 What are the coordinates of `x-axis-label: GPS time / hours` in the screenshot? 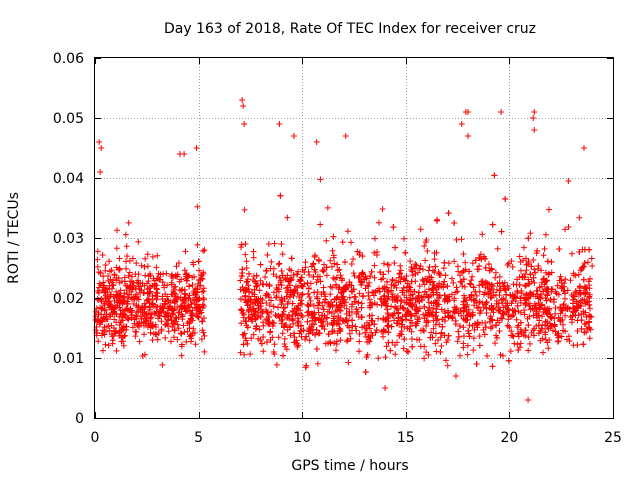 It's located at (349, 466).